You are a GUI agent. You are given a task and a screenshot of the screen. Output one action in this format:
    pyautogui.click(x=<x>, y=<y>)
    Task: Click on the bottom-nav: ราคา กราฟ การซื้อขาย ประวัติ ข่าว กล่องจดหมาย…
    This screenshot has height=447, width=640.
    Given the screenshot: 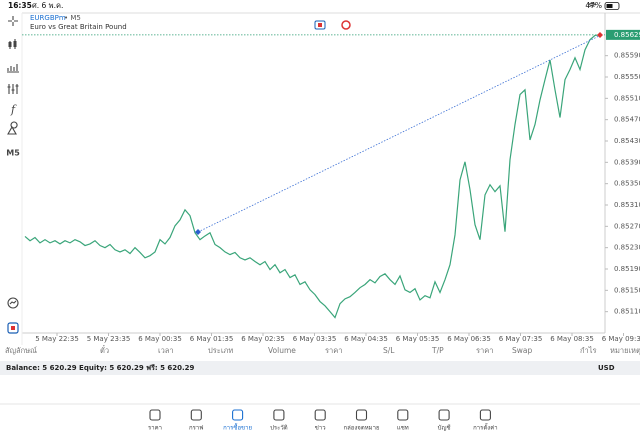 What is the action you would take?
    pyautogui.click(x=323, y=420)
    